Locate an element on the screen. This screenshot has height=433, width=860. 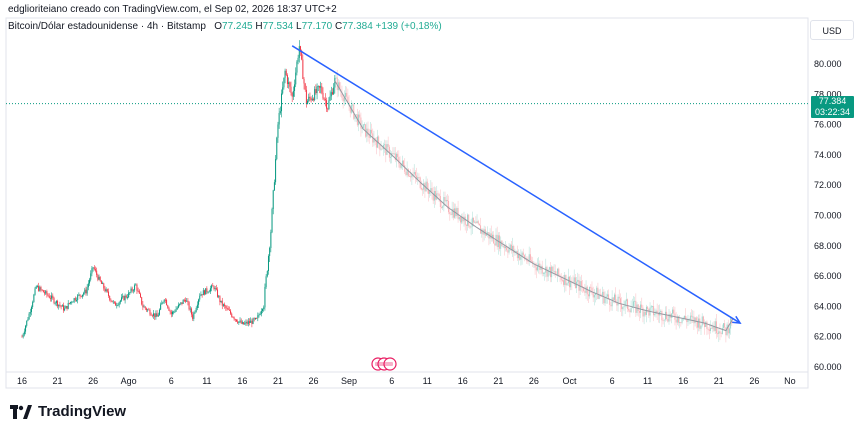
low-label: L is located at coordinates (299, 26).